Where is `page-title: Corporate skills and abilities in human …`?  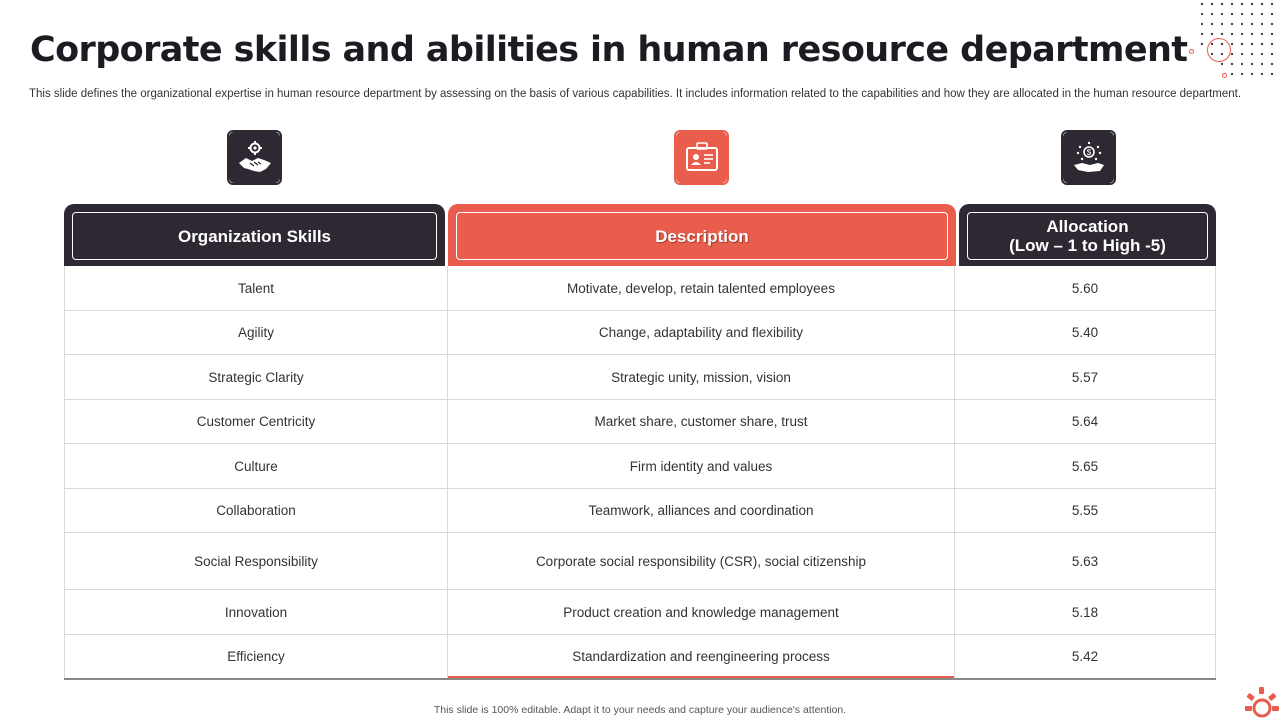
page-title: Corporate skills and abilities in human … is located at coordinates (609, 50).